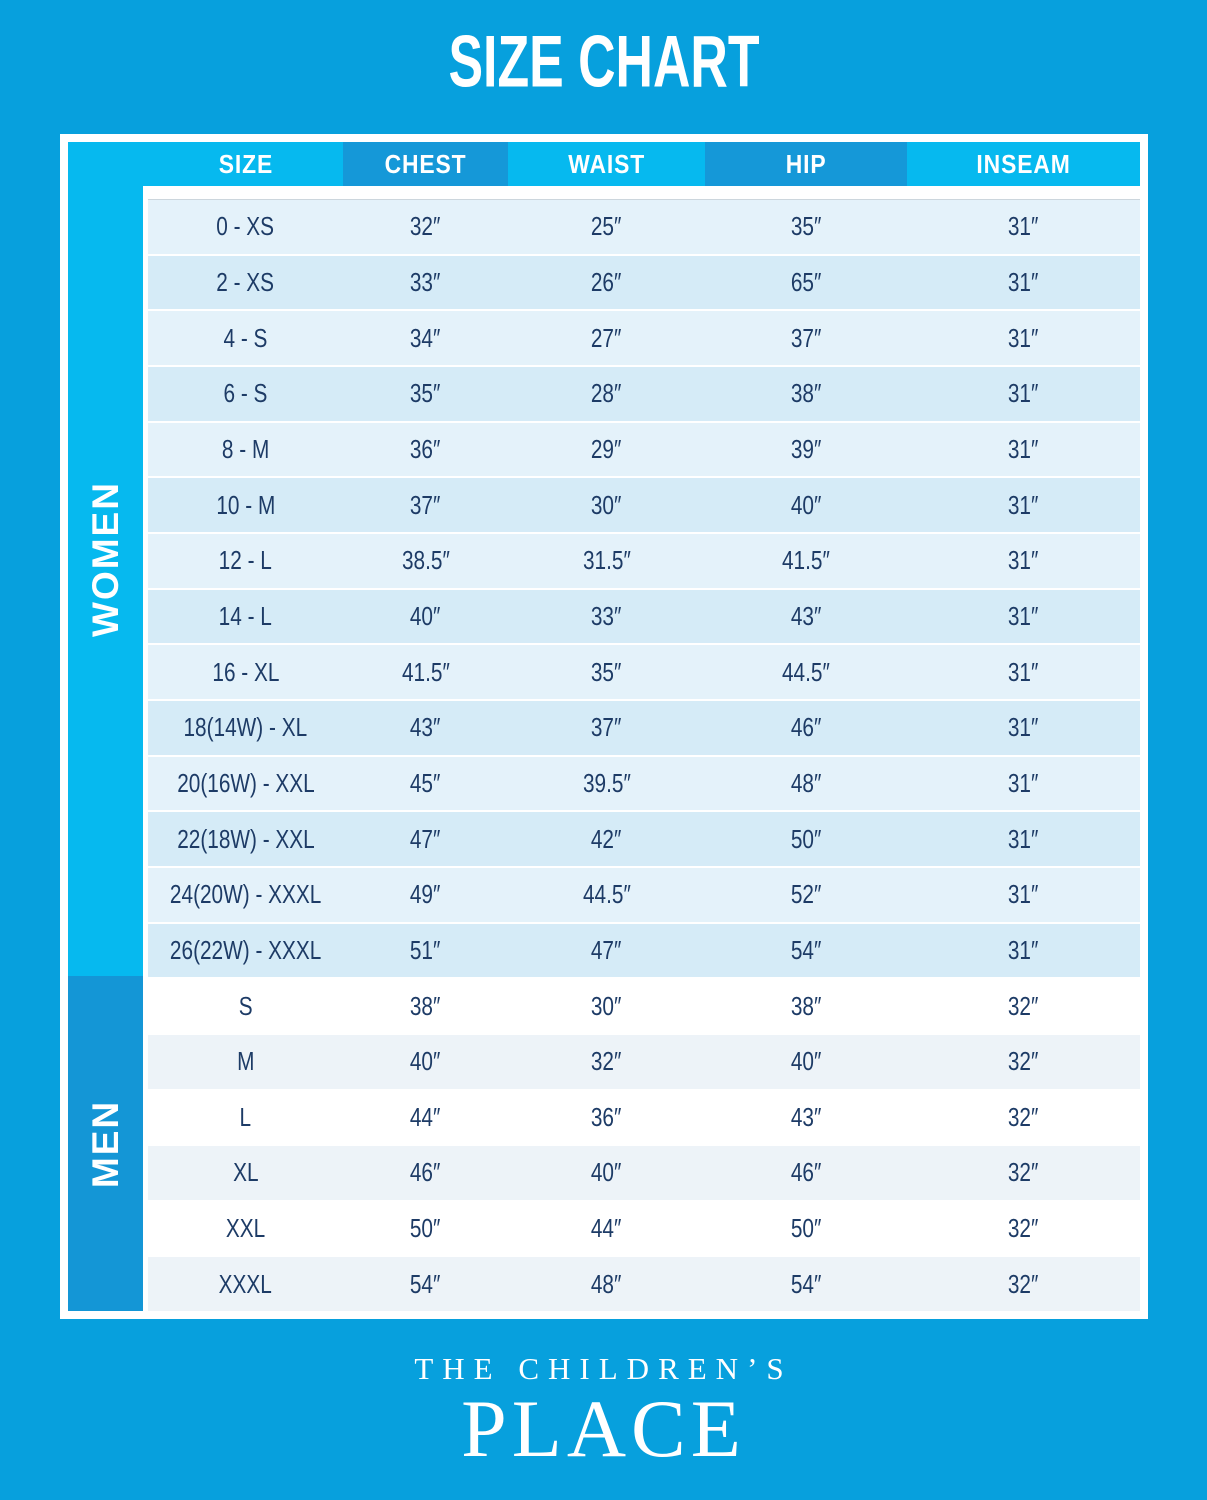 This screenshot has height=1500, width=1207. What do you see at coordinates (644, 616) in the screenshot?
I see `table-row-women-14l: 14 - L 40″ 33″ 43″ 31″` at bounding box center [644, 616].